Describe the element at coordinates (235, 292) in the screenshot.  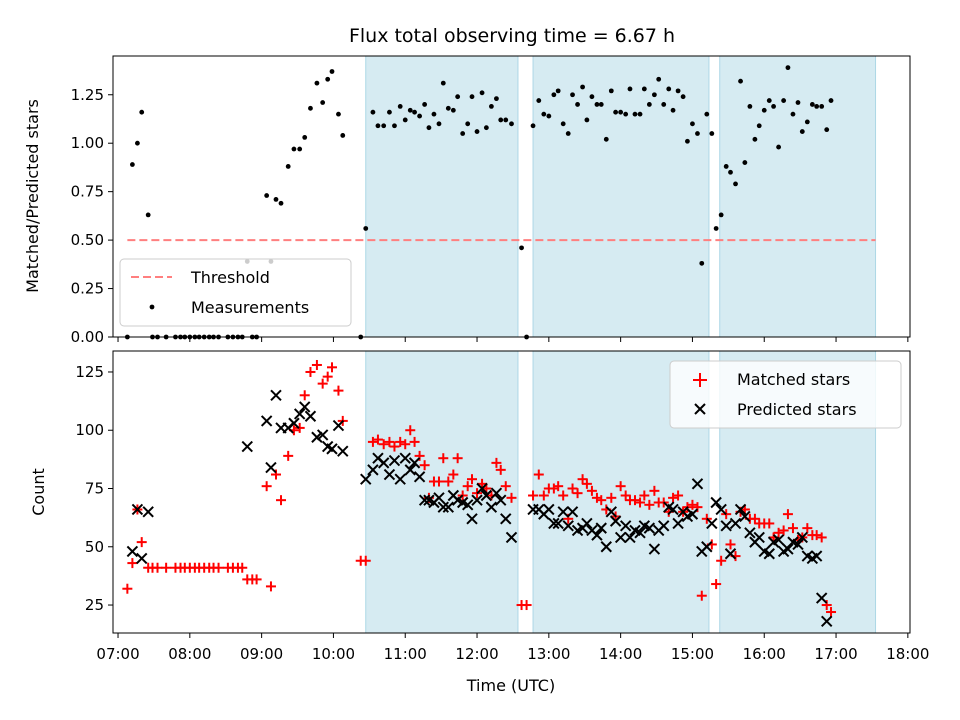
I see `top-legend-box` at that location.